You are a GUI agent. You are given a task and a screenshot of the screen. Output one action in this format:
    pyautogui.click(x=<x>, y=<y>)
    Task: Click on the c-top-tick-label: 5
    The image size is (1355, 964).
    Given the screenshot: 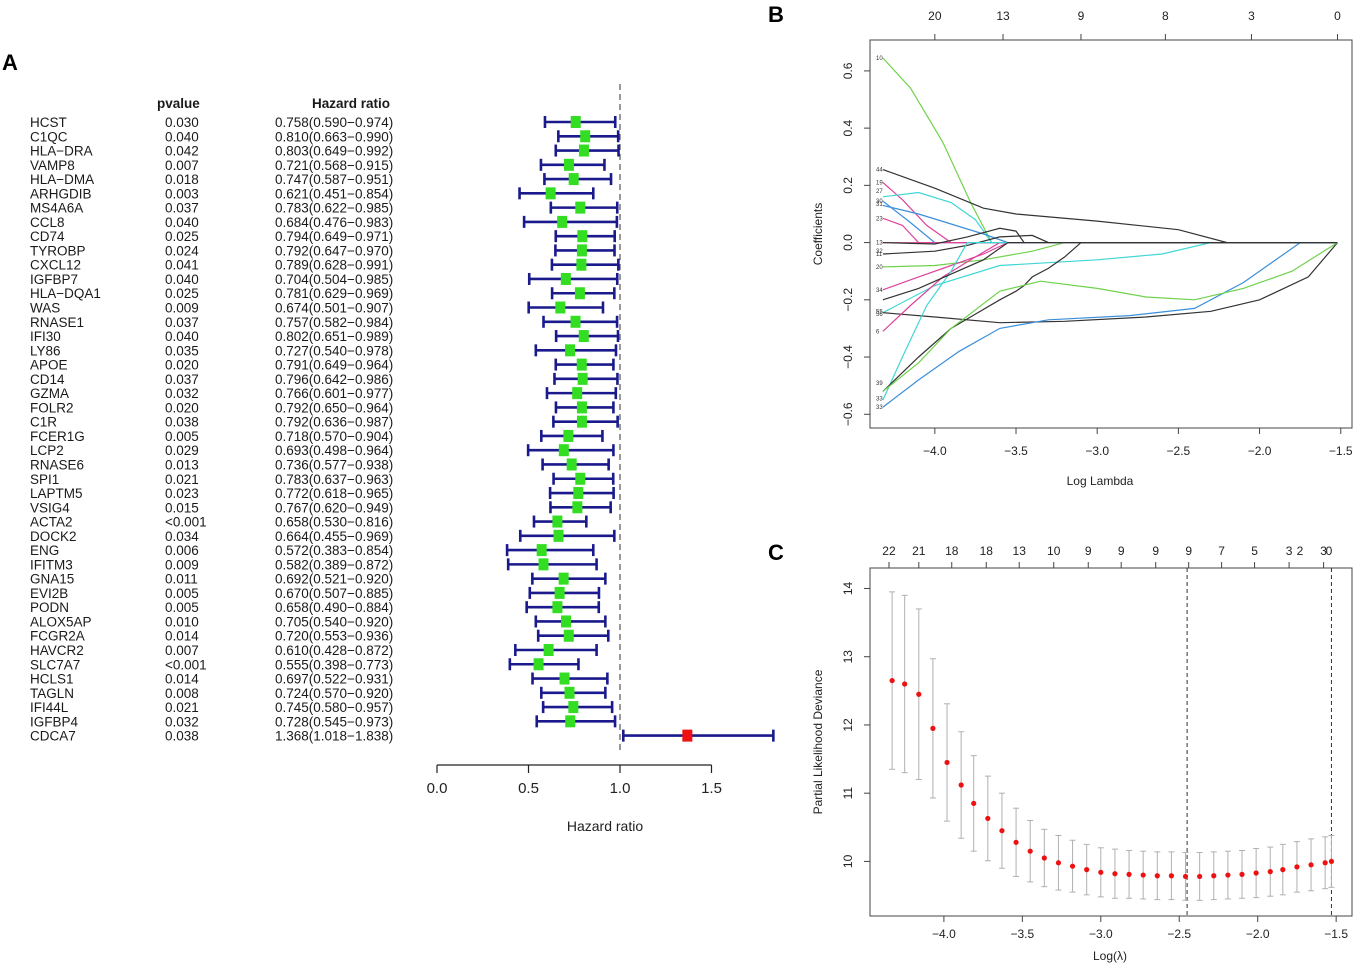 What is the action you would take?
    pyautogui.click(x=1254, y=551)
    